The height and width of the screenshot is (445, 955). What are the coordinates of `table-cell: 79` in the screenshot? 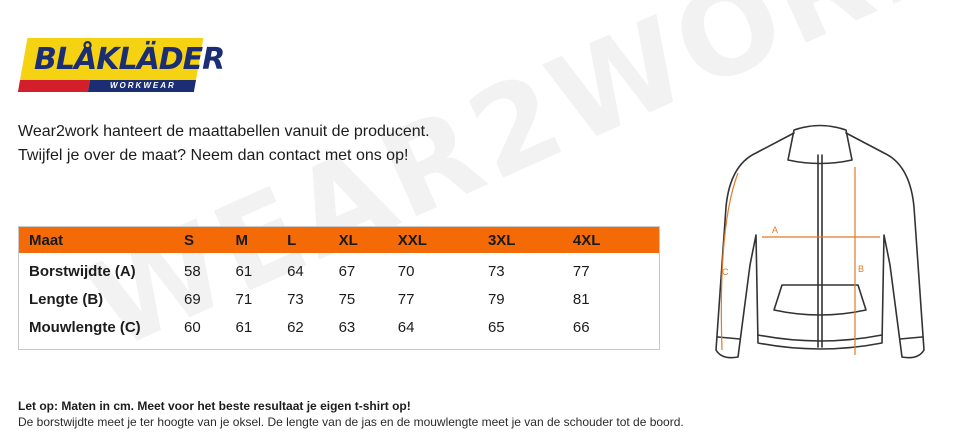 It's located at (496, 299).